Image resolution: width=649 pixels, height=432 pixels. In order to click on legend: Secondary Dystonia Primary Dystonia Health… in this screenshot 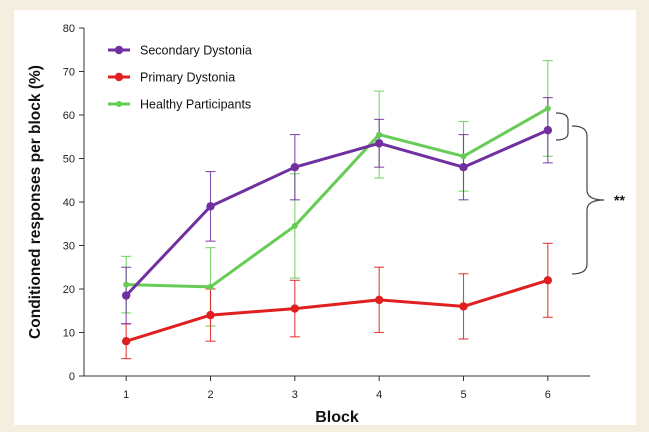, I will do `click(180, 78)`.